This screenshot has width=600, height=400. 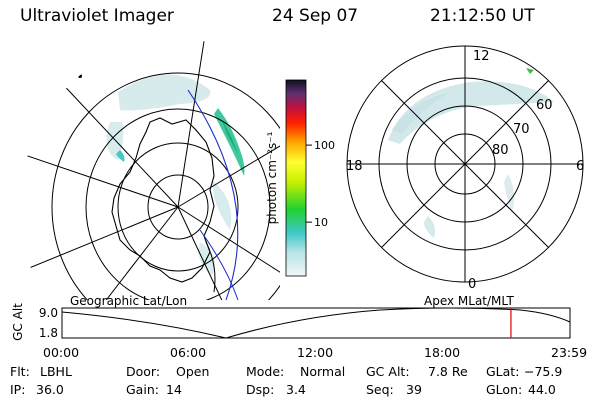 What do you see at coordinates (18, 389) in the screenshot?
I see `info-label: IP:` at bounding box center [18, 389].